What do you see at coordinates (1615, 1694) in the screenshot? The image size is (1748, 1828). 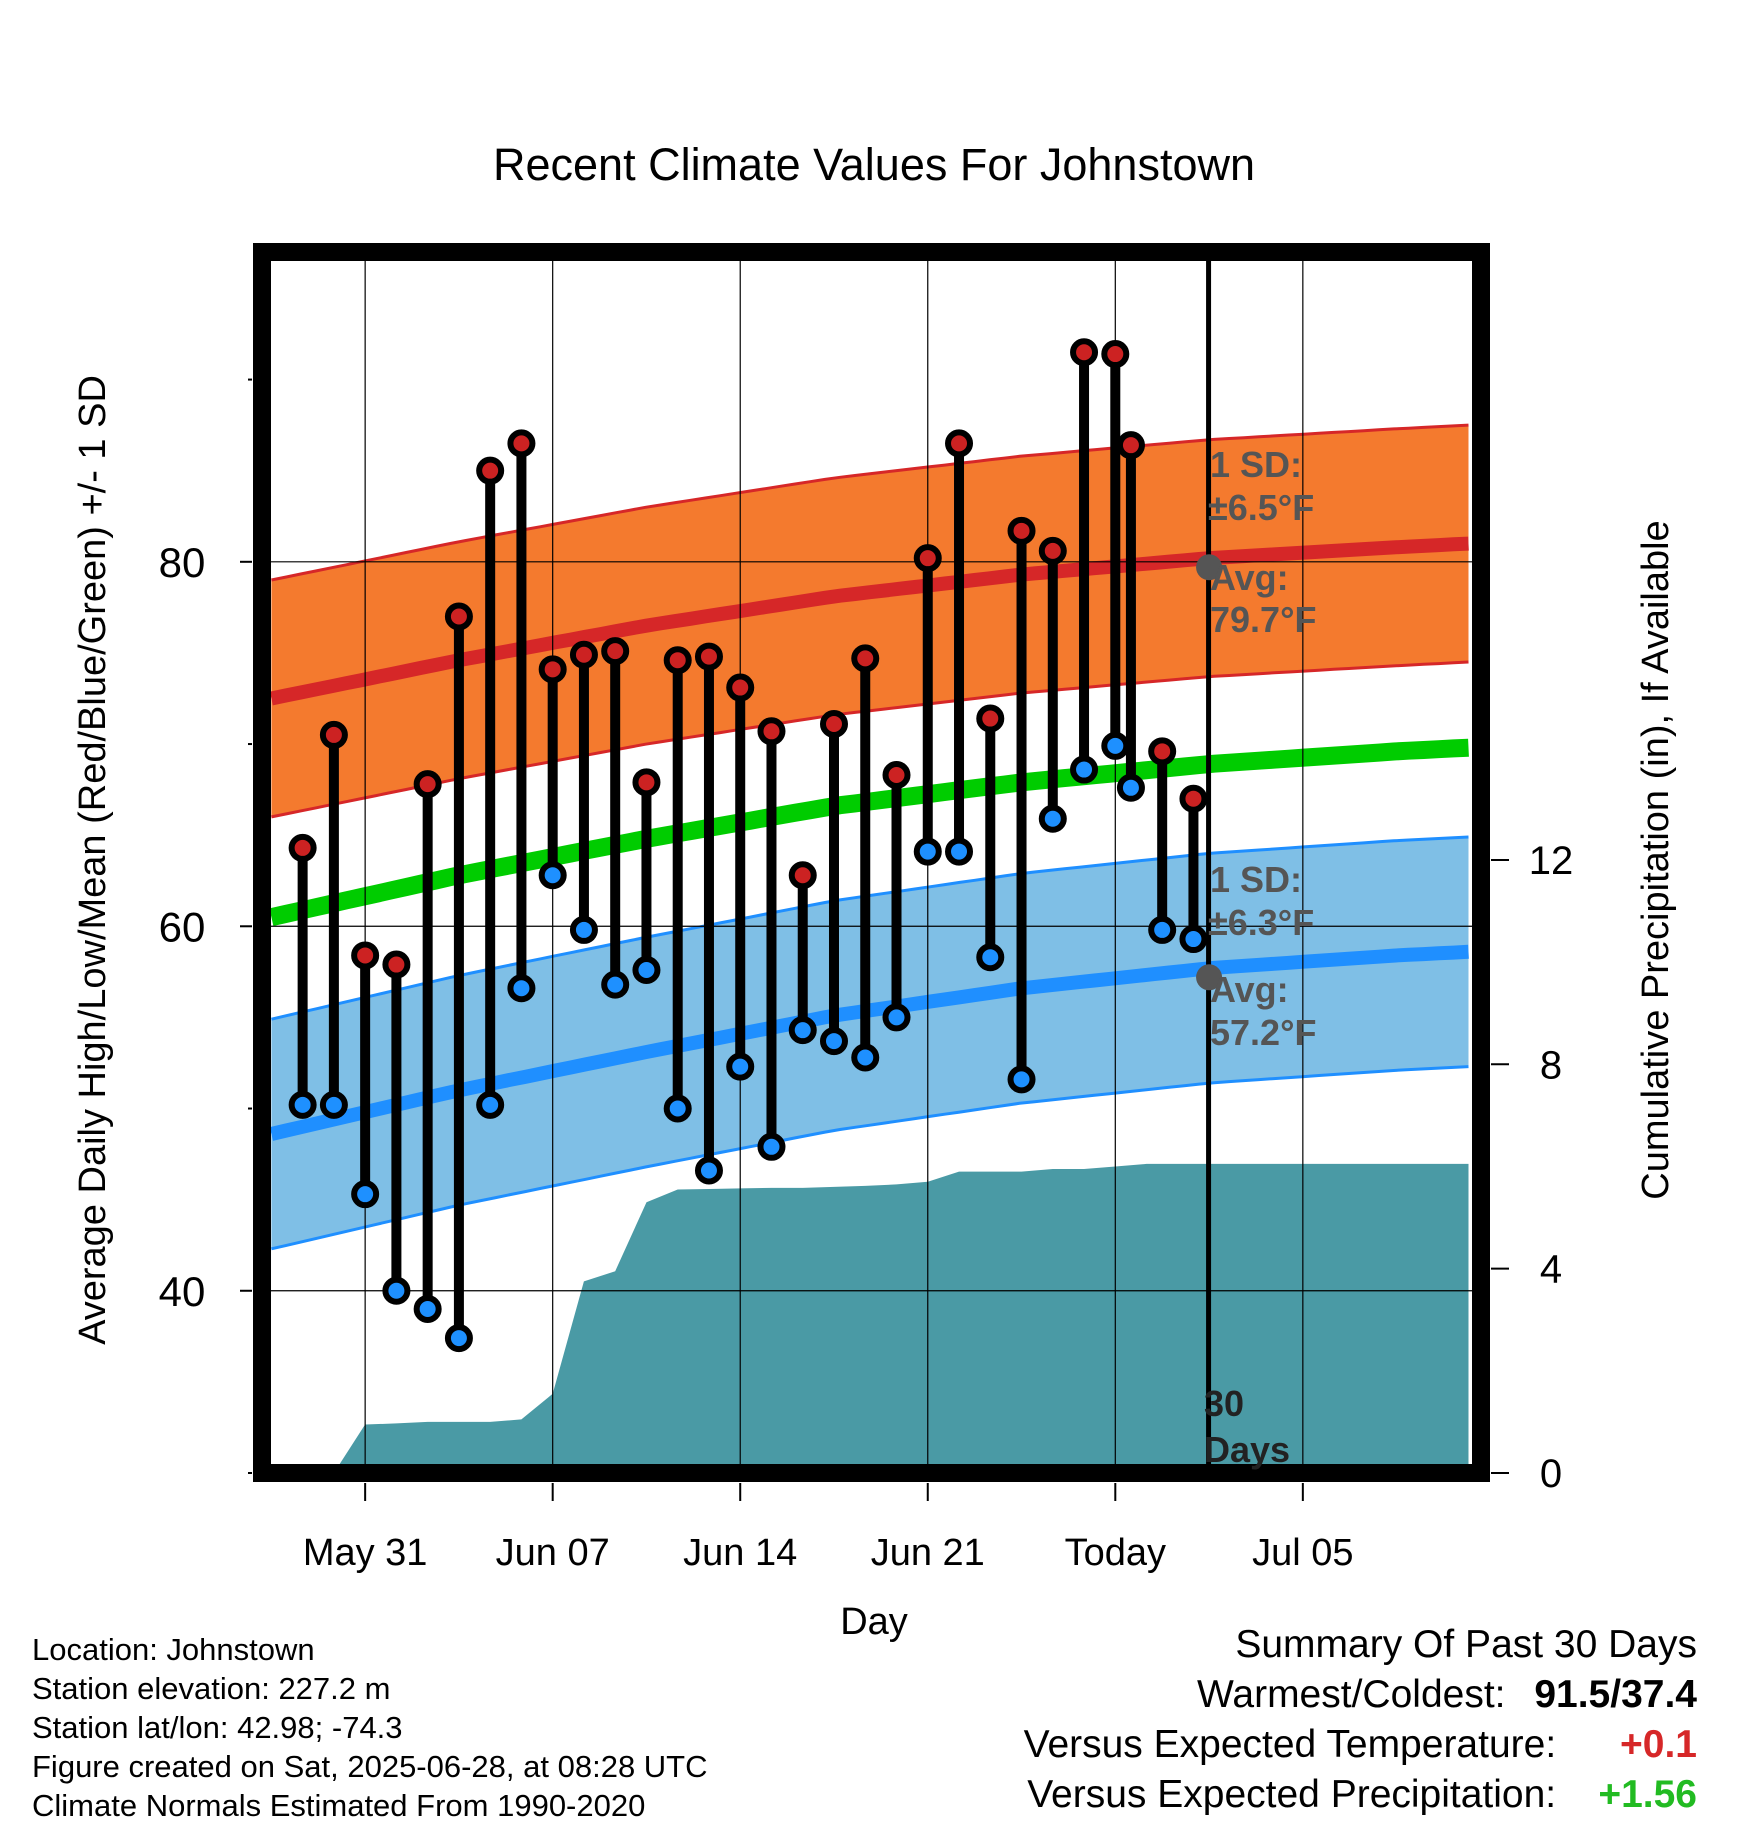 I see `summary-warm-cold-value: 91.5/37.4` at bounding box center [1615, 1694].